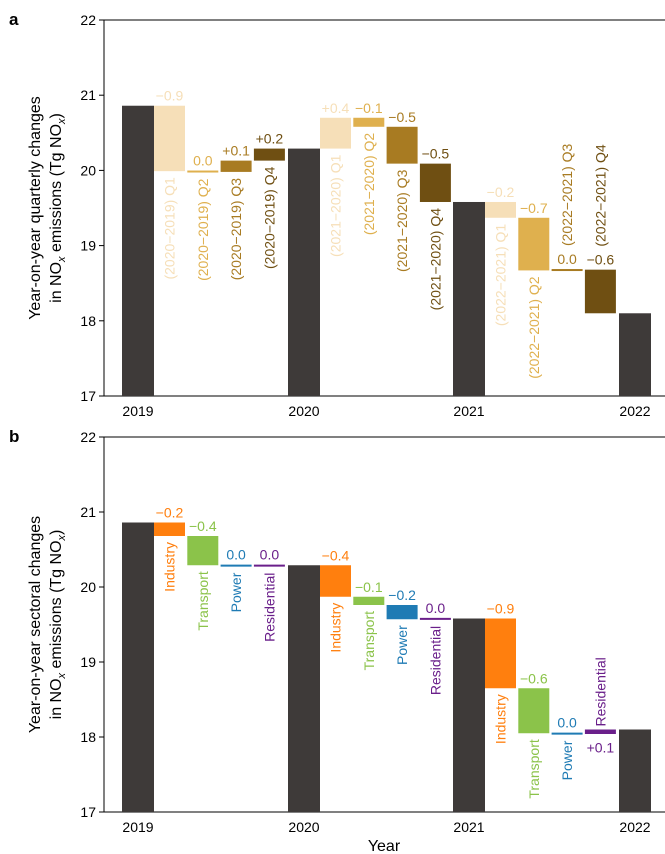  I want to click on step-value-label: −0.7, so click(534, 208).